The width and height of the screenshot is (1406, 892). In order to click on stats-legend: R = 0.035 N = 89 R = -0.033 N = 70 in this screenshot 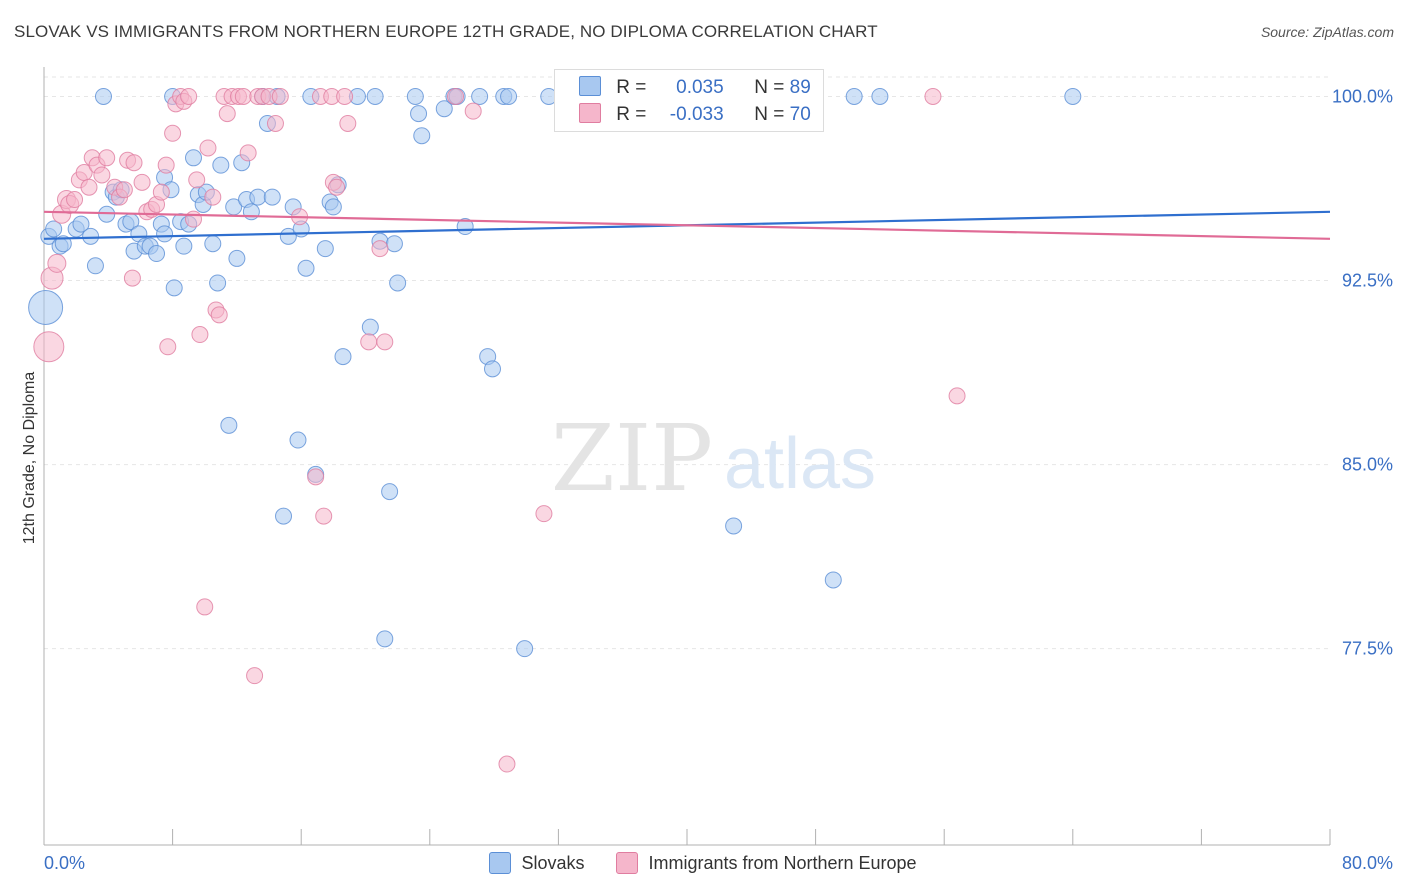, I will do `click(689, 100)`.